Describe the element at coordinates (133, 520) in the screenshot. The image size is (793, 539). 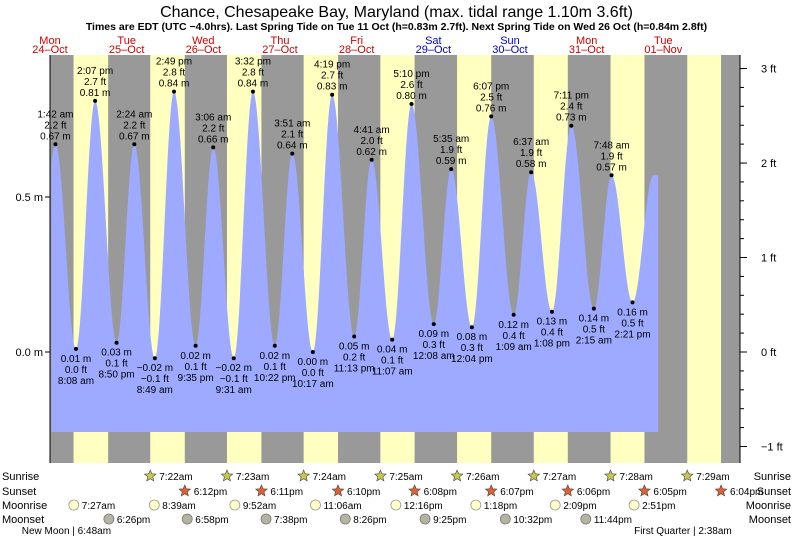
I see `moonset-time: 6:26pm` at that location.